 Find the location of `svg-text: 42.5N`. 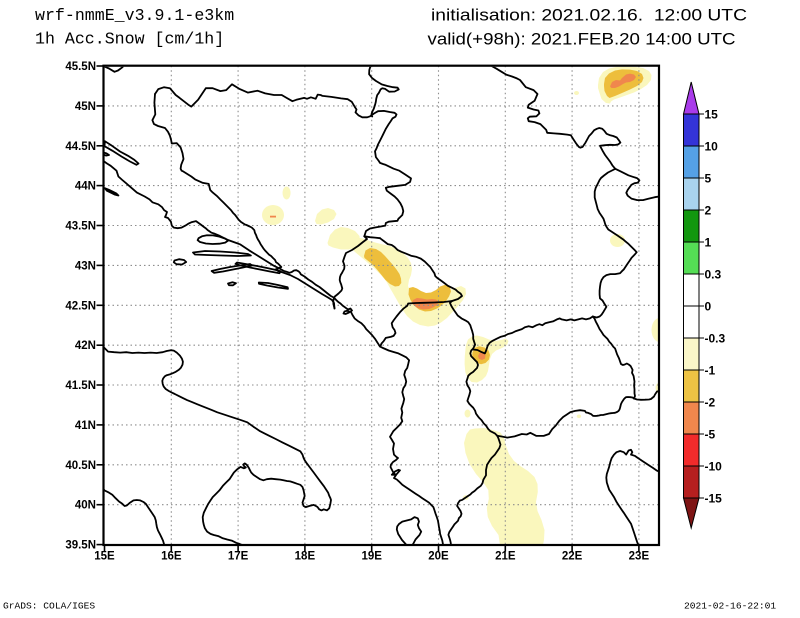

svg-text: 42.5N is located at coordinates (80, 306).